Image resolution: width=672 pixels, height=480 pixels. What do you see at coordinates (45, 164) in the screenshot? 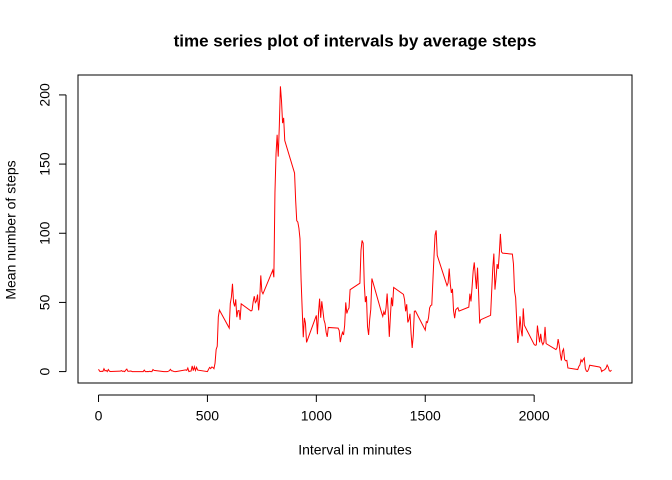
I see `y-tick-label: 150` at bounding box center [45, 164].